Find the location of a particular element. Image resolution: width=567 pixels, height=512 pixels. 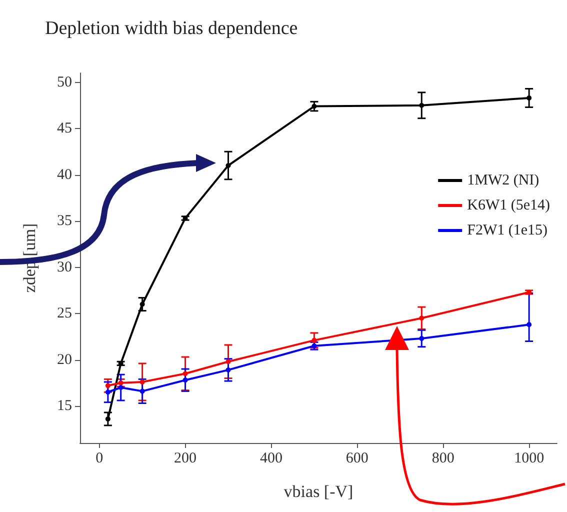

x-tick-label: 1000 is located at coordinates (529, 458).